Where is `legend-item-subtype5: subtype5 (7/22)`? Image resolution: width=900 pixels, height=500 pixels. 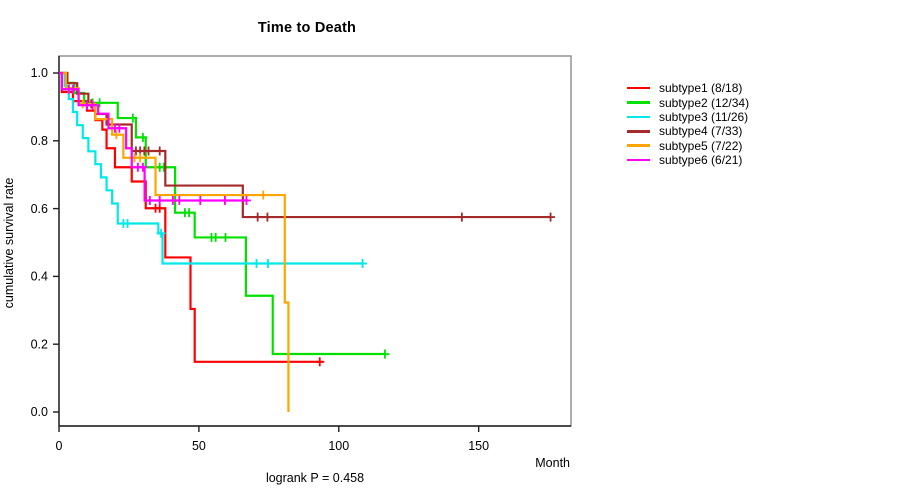
legend-item-subtype5: subtype5 (7/22) is located at coordinates (688, 146).